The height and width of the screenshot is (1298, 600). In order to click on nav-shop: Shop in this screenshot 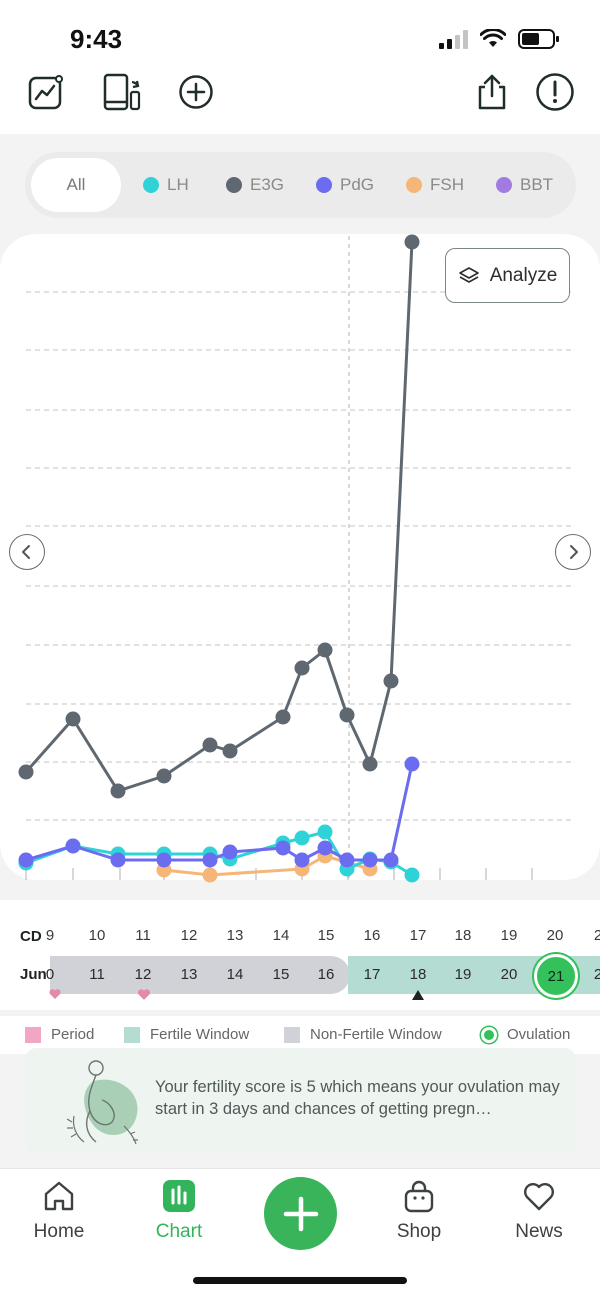, I will do `click(419, 1211)`.